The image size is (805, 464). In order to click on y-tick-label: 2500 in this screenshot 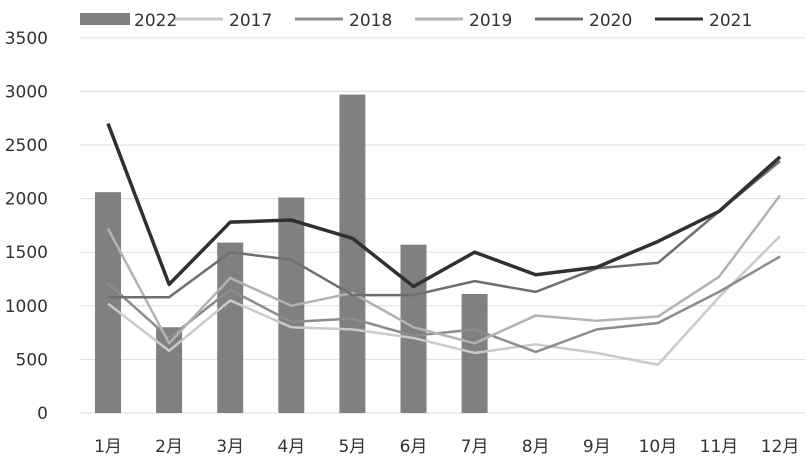, I will do `click(26, 146)`.